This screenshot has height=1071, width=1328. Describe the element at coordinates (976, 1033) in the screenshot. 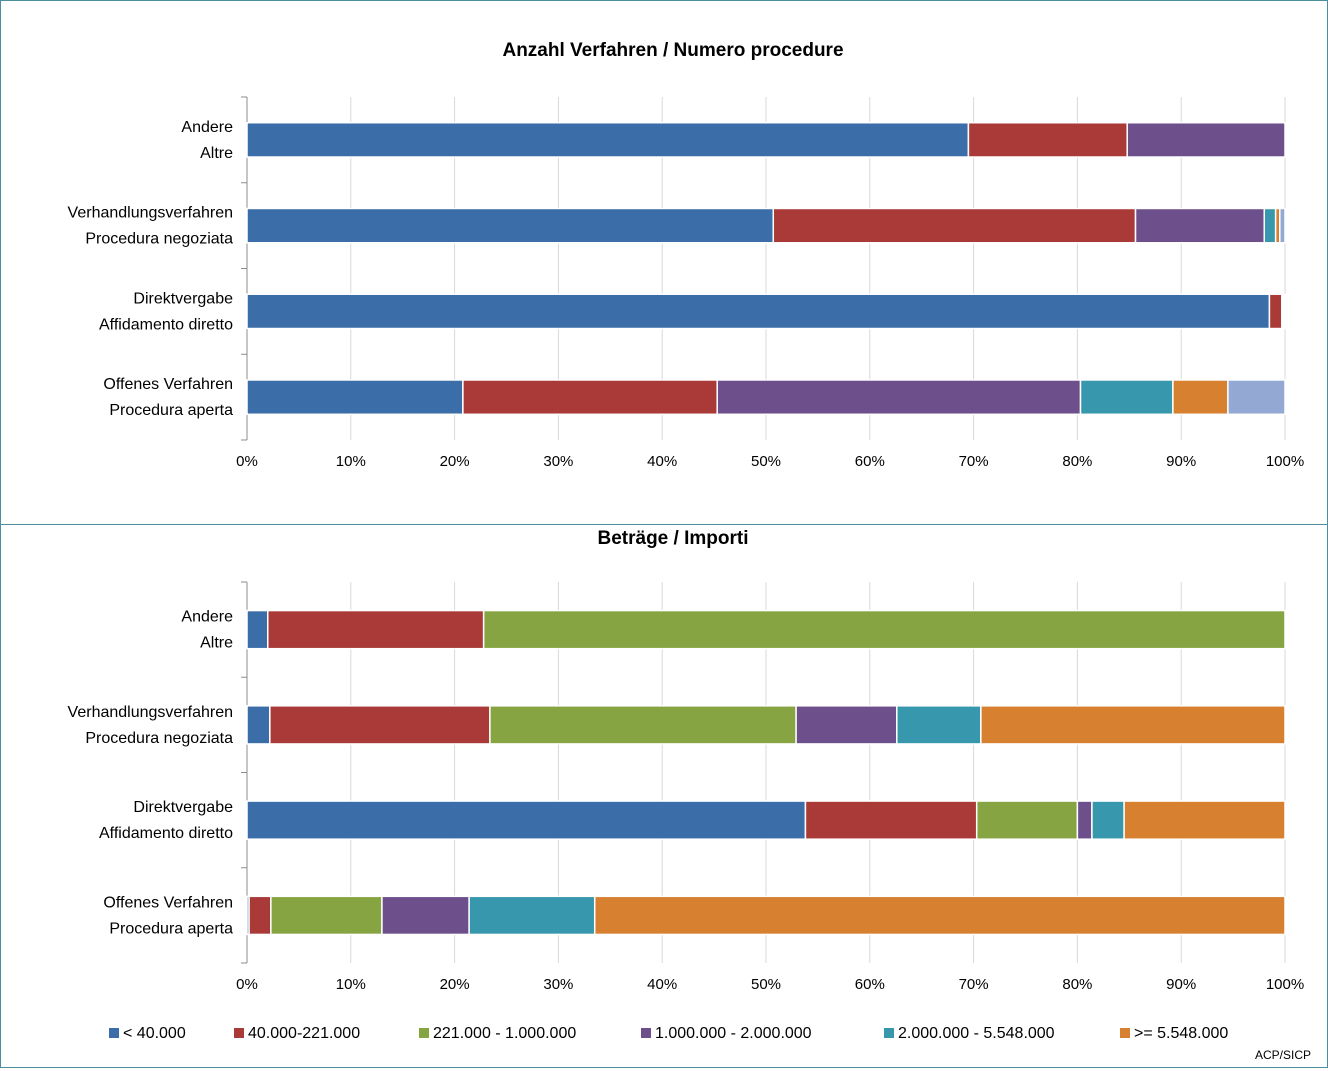

I see `legend-label: 2.000.000 - 5.548.000` at that location.